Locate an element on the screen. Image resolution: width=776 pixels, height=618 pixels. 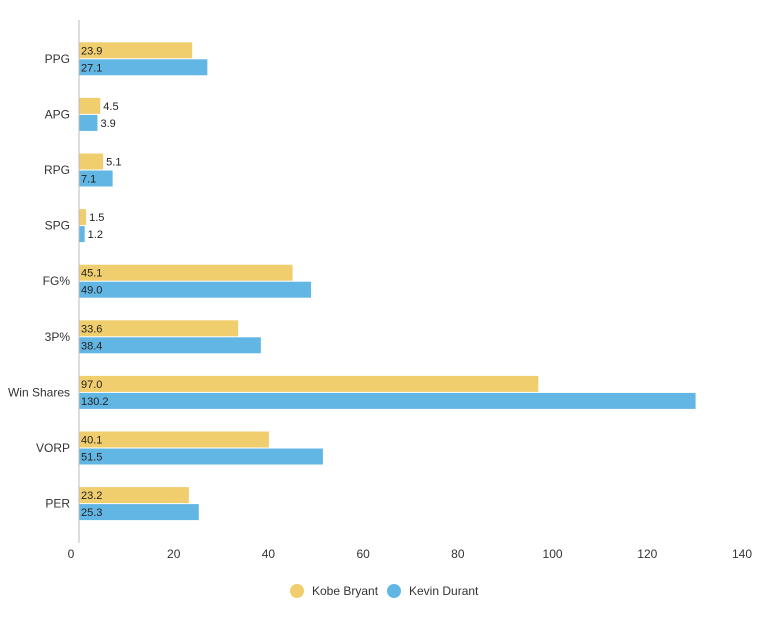
x-tick-label: 60 is located at coordinates (363, 554).